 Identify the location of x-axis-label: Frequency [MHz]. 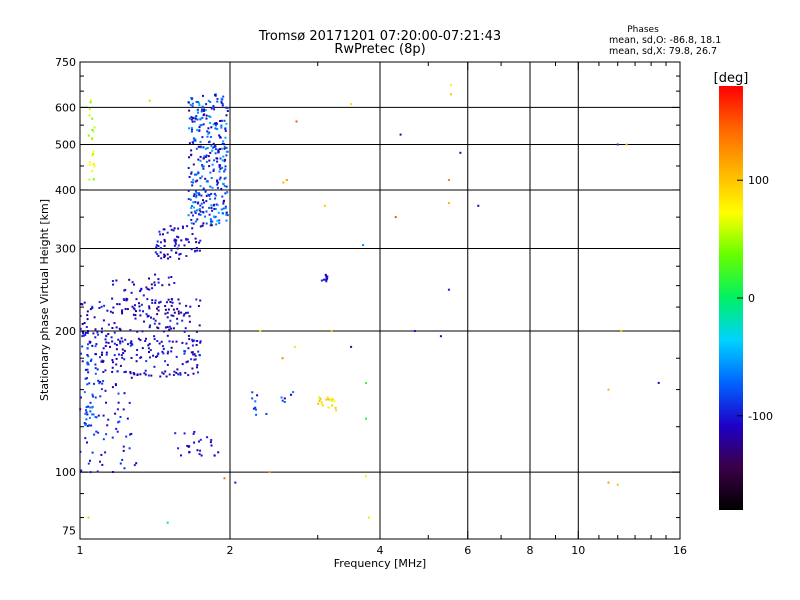
(380, 563).